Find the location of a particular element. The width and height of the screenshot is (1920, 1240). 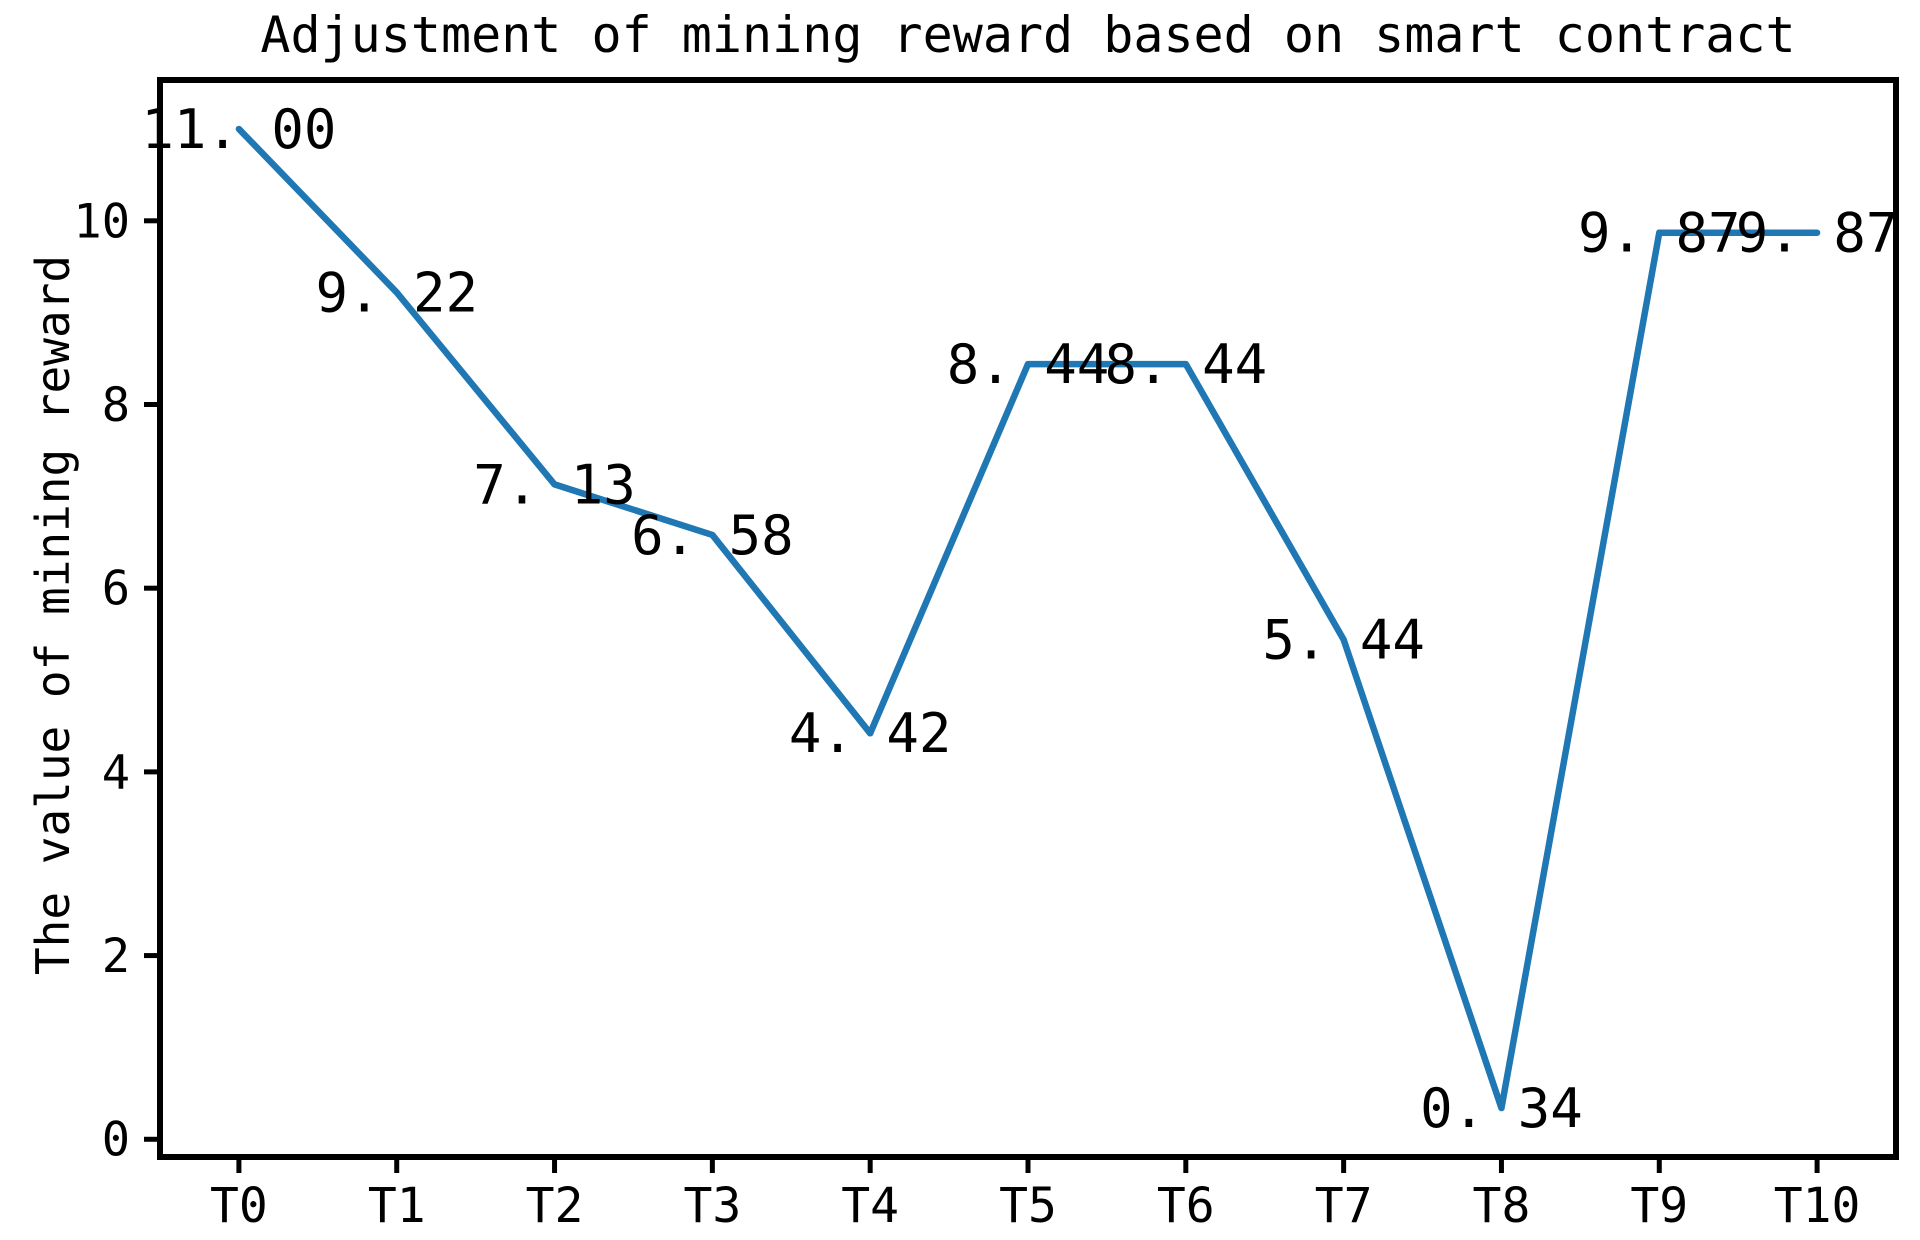

x-tick-label: T4 is located at coordinates (870, 1206).